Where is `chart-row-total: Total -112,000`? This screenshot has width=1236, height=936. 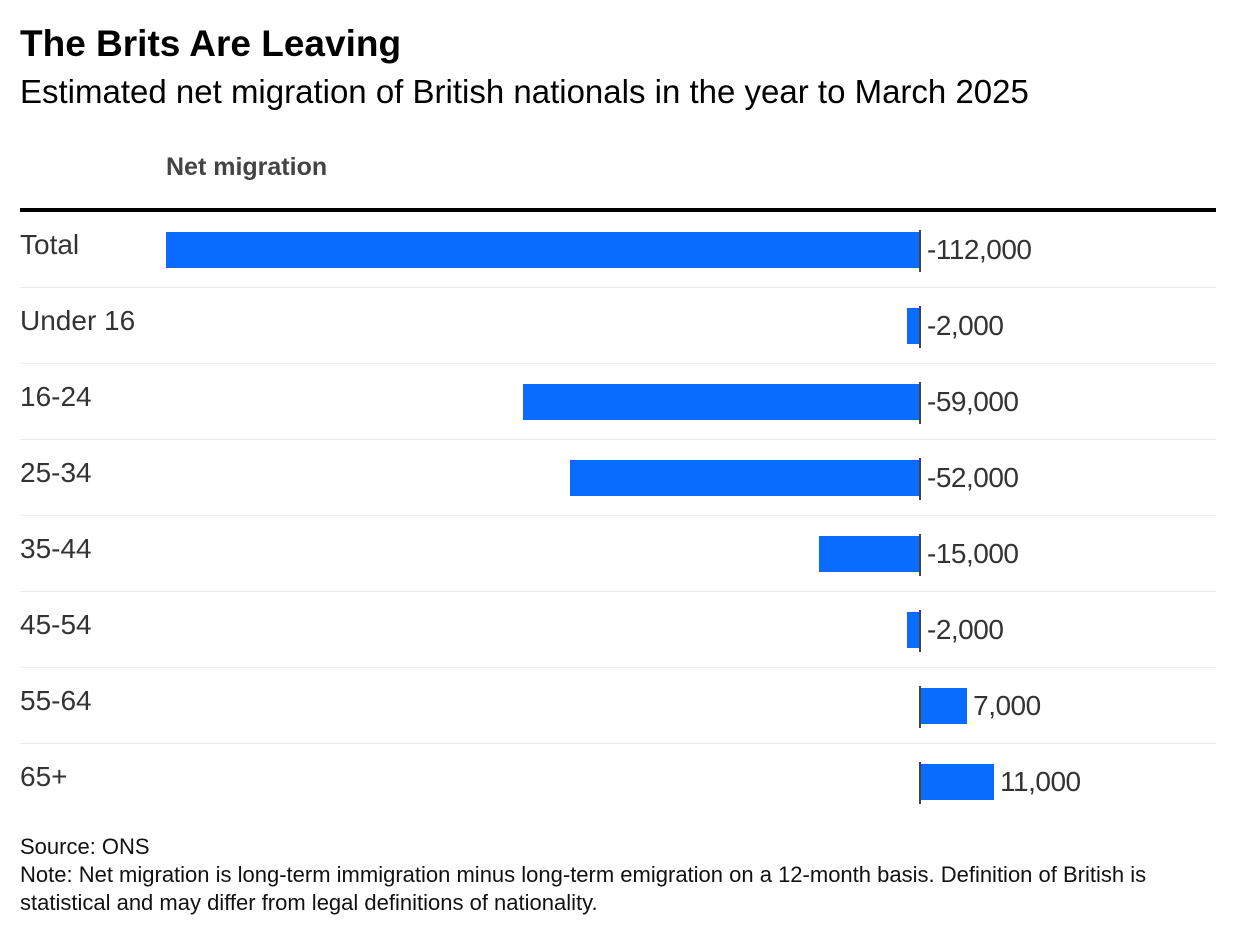
chart-row-total: Total -112,000 is located at coordinates (618, 250).